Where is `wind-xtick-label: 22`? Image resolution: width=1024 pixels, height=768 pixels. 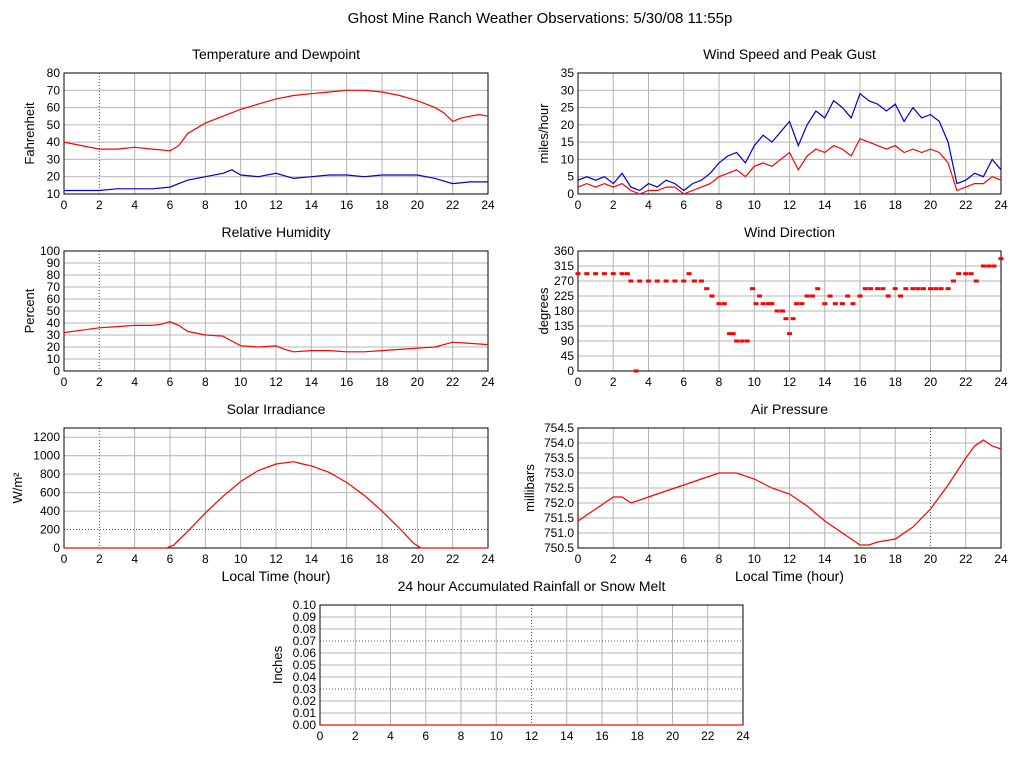 wind-xtick-label: 22 is located at coordinates (966, 205).